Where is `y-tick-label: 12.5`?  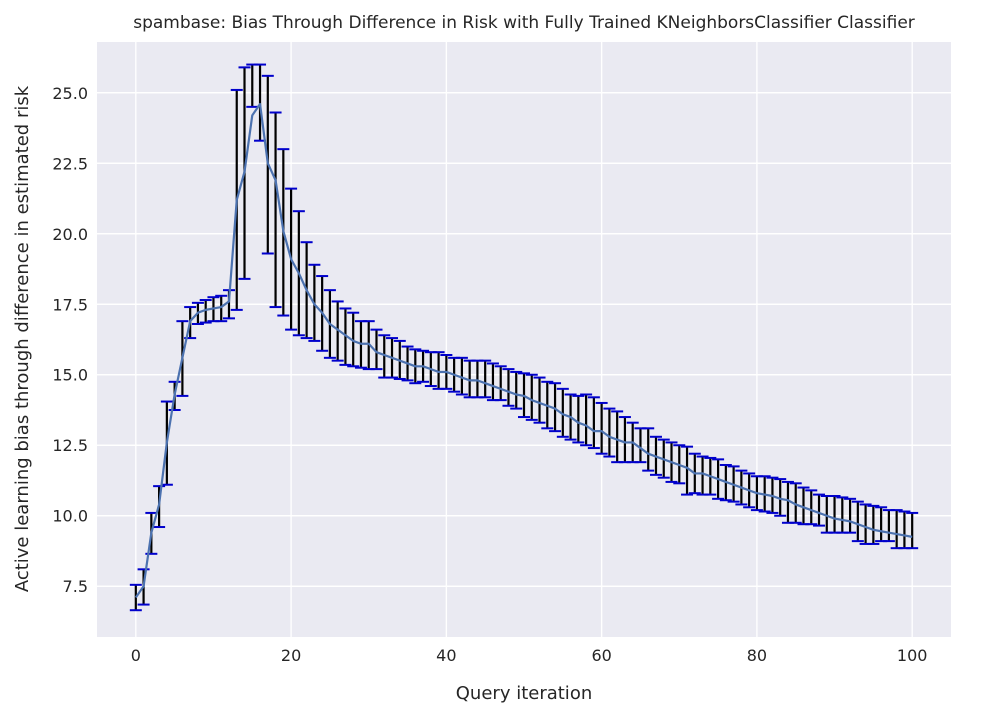
y-tick-label: 12.5 is located at coordinates (70, 445).